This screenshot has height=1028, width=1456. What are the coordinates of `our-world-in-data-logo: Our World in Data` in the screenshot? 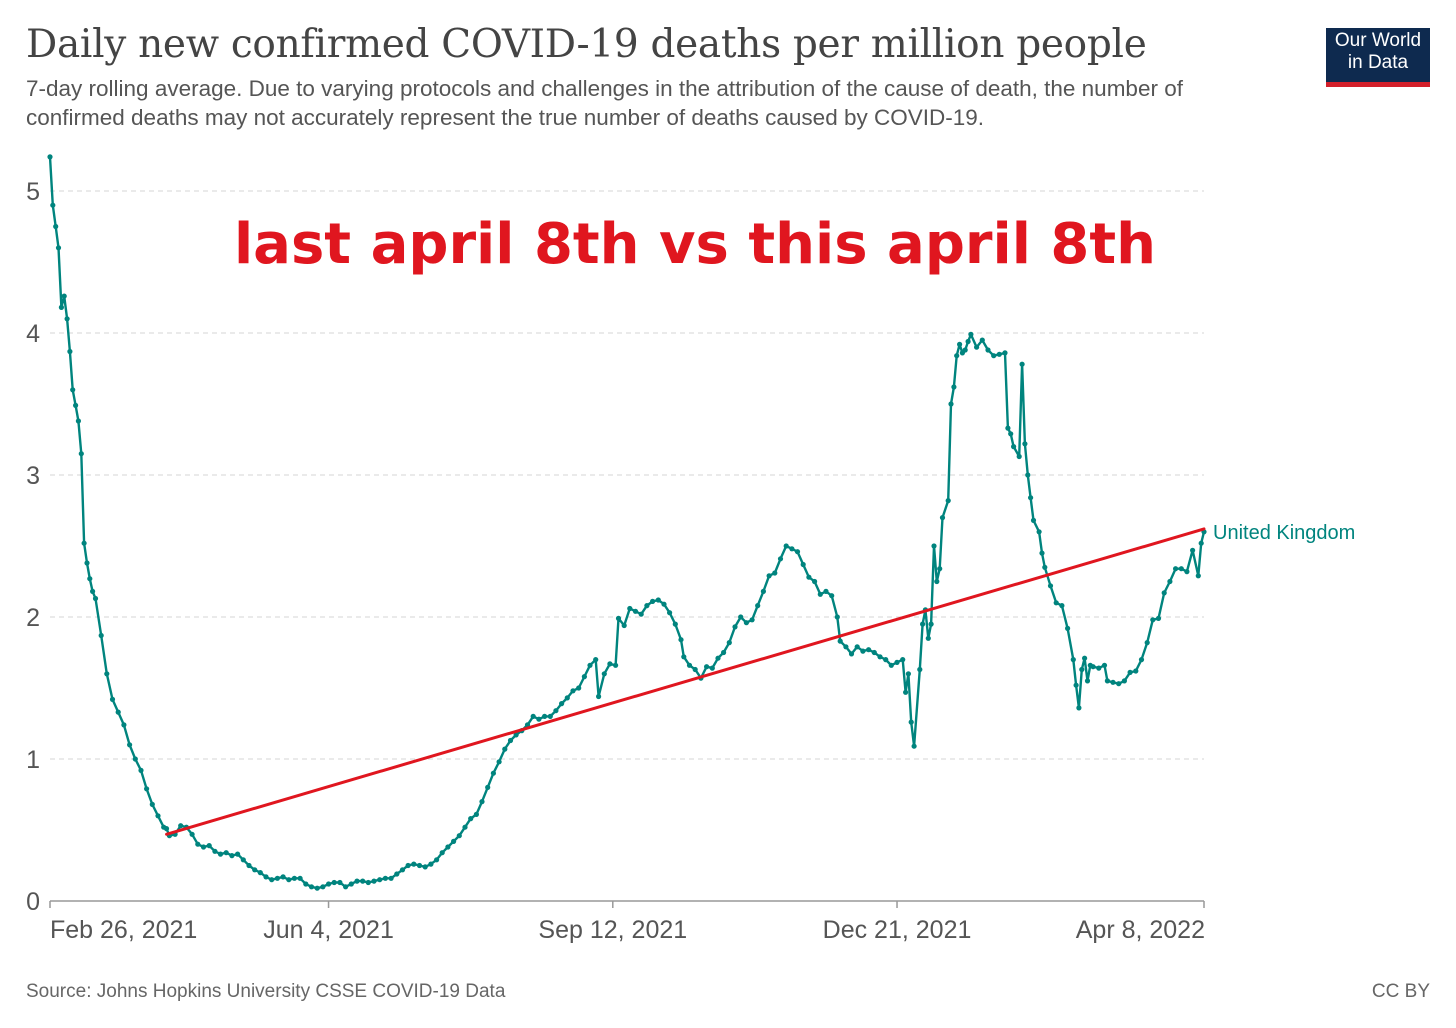 It's located at (1378, 57).